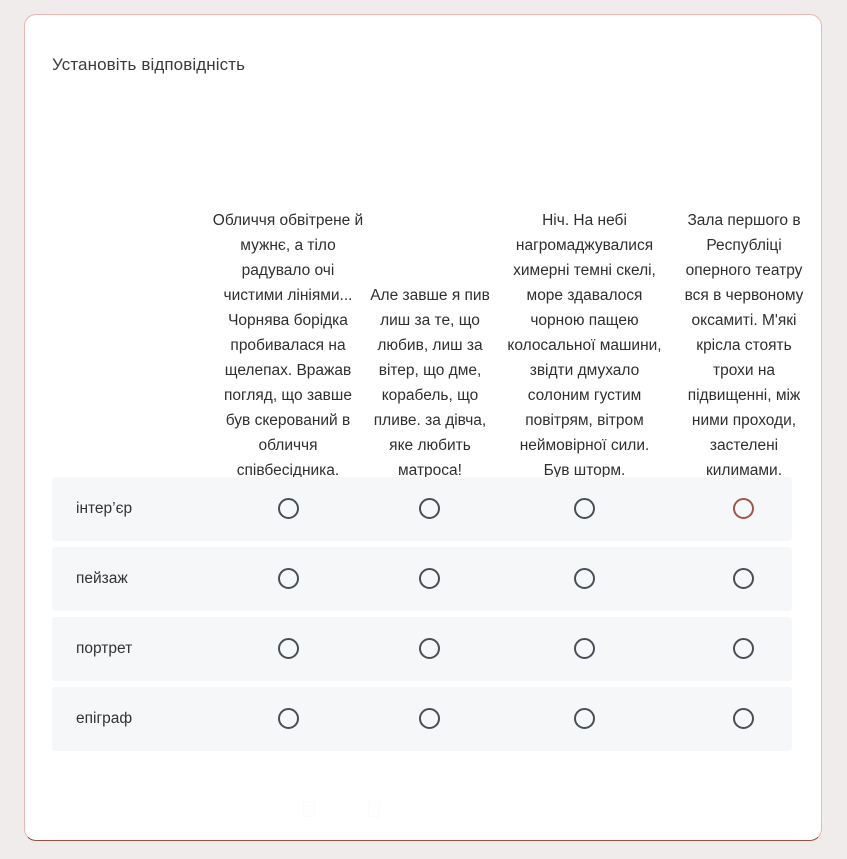  Describe the element at coordinates (584, 578) in the screenshot. I see `radio-landscape-col3` at that location.